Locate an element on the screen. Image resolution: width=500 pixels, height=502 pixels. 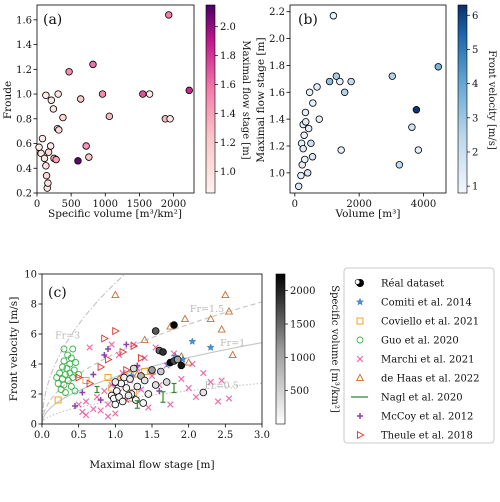
panel-b-xlabel: Volume [m³] is located at coordinates (368, 214).